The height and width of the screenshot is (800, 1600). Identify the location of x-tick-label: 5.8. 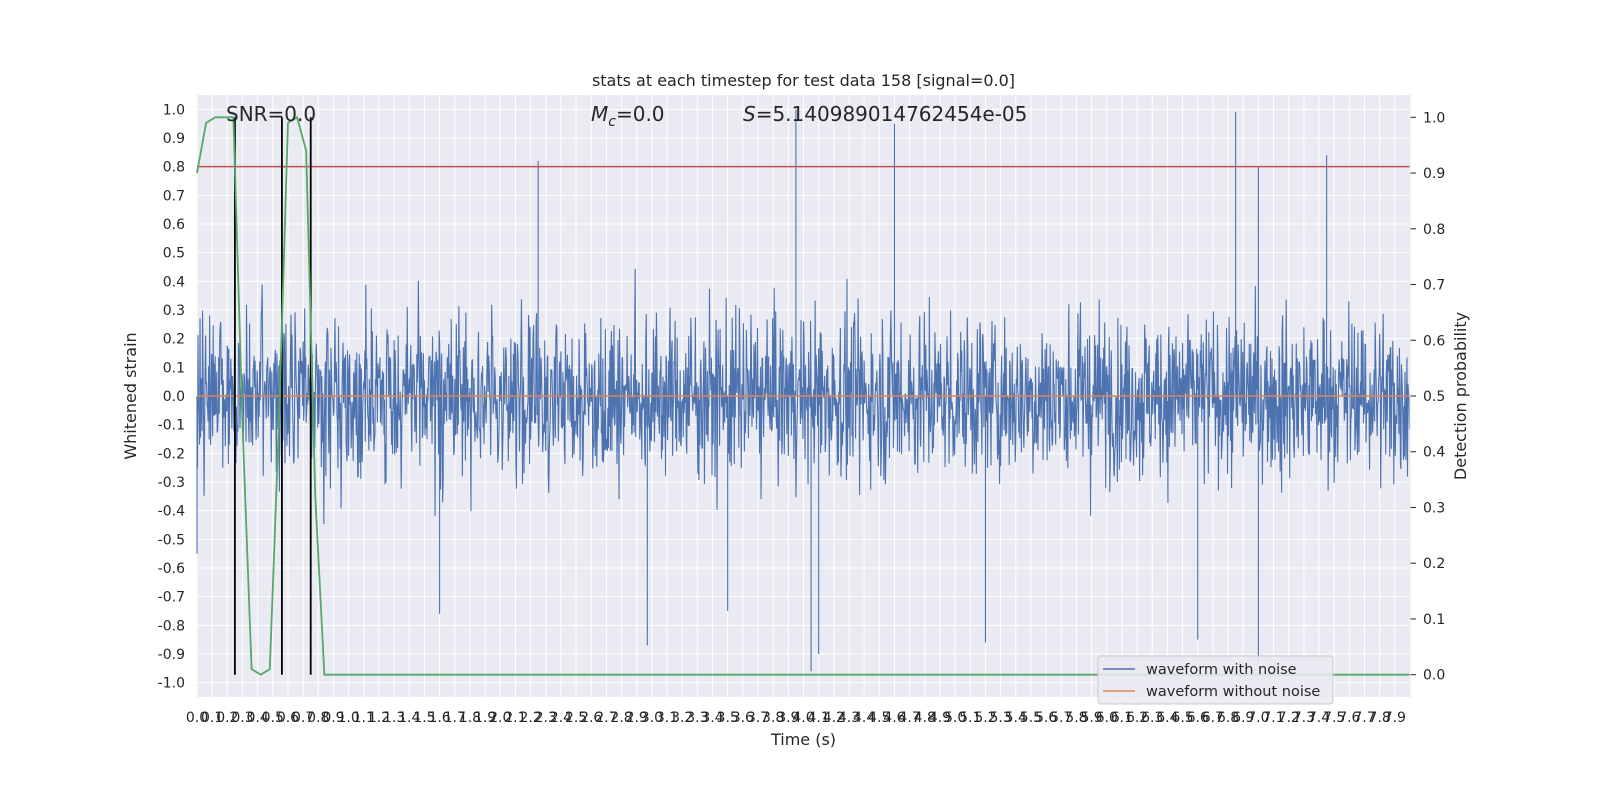
(1076, 718).